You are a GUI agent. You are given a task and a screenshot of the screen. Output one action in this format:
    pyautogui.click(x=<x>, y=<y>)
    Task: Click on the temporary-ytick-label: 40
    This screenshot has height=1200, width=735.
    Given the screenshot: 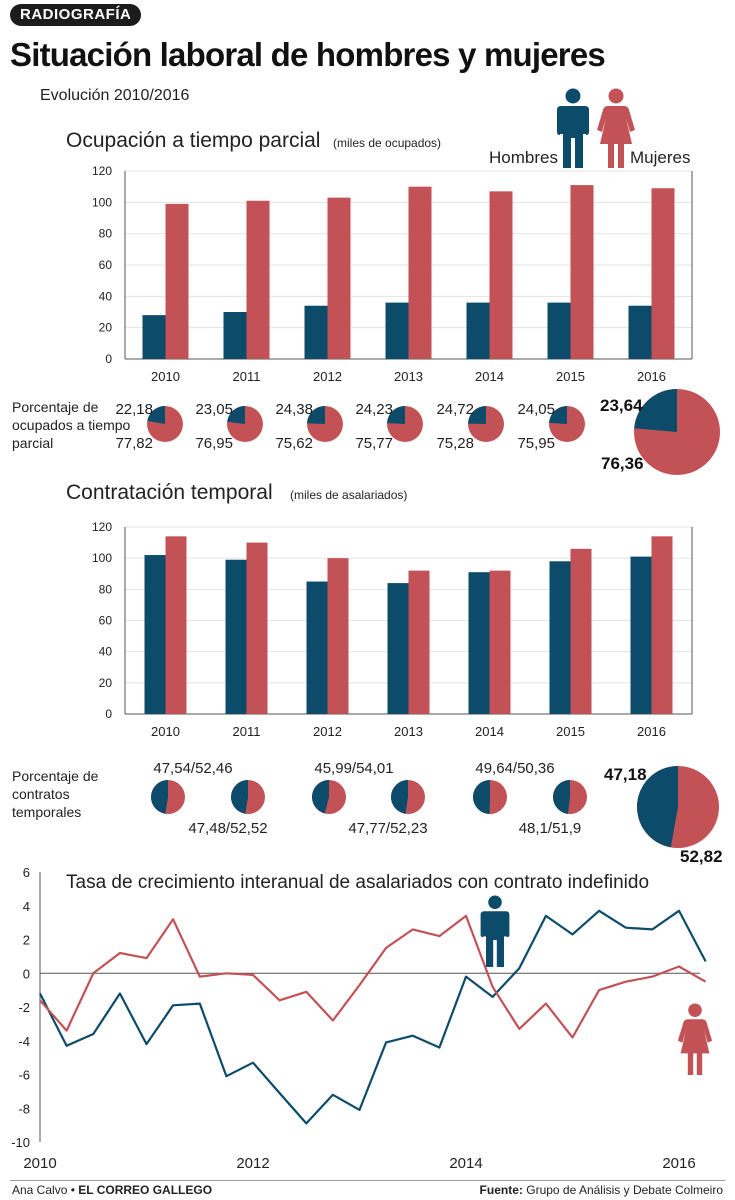 What is the action you would take?
    pyautogui.click(x=106, y=652)
    